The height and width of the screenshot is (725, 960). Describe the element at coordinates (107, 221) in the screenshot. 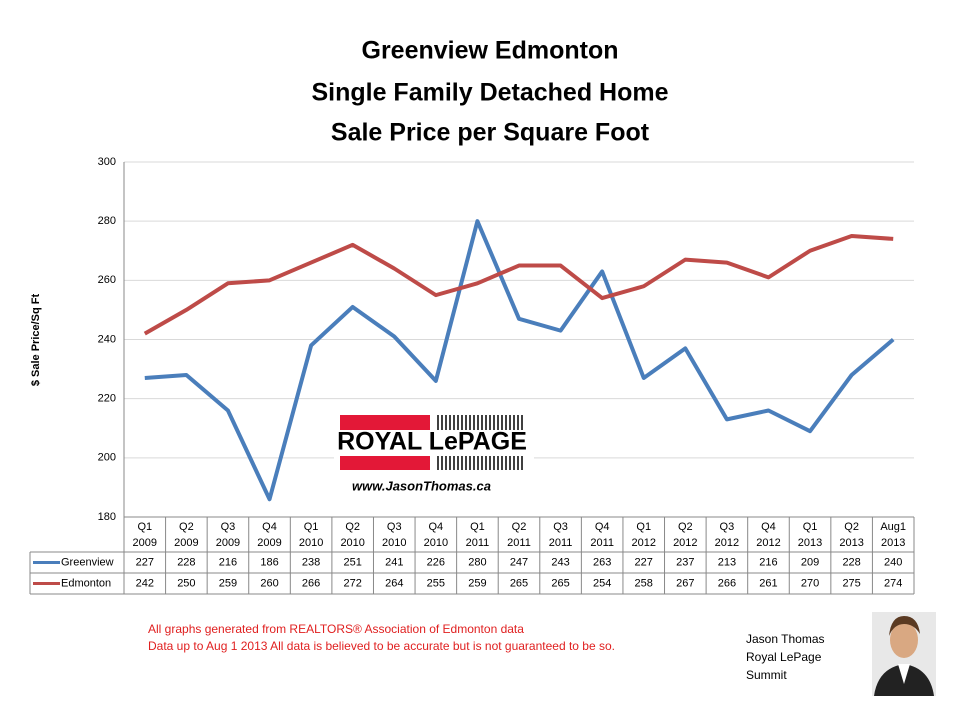

I see `y-tick-label: 280` at that location.